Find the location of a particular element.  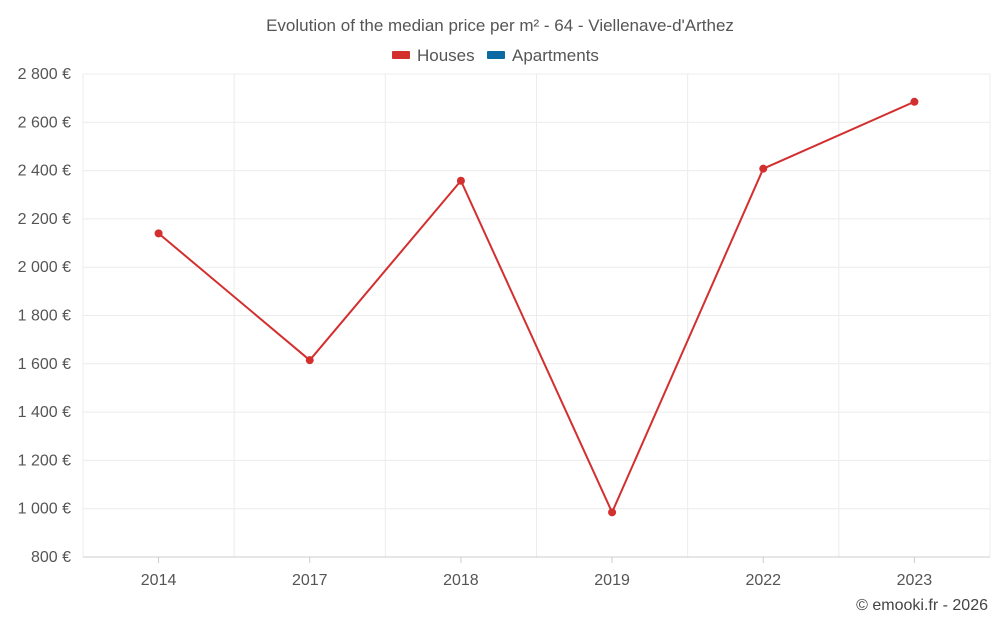

legend-label-houses: Houses is located at coordinates (446, 55).